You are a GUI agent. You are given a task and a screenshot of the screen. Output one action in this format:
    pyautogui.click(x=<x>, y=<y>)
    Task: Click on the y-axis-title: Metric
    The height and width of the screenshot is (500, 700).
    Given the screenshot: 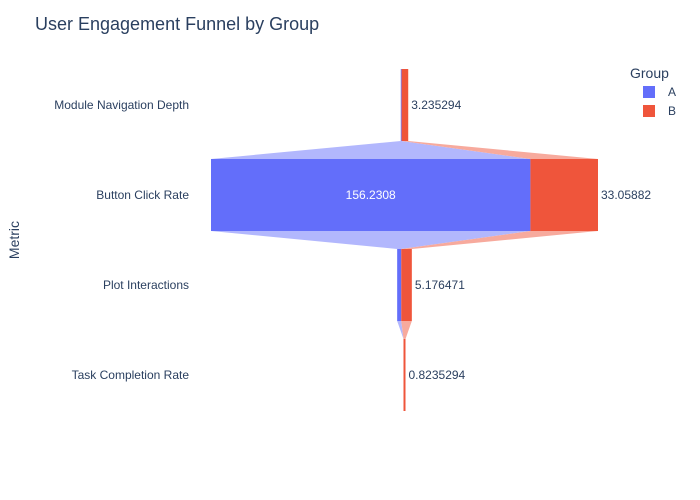 What is the action you would take?
    pyautogui.click(x=14, y=240)
    